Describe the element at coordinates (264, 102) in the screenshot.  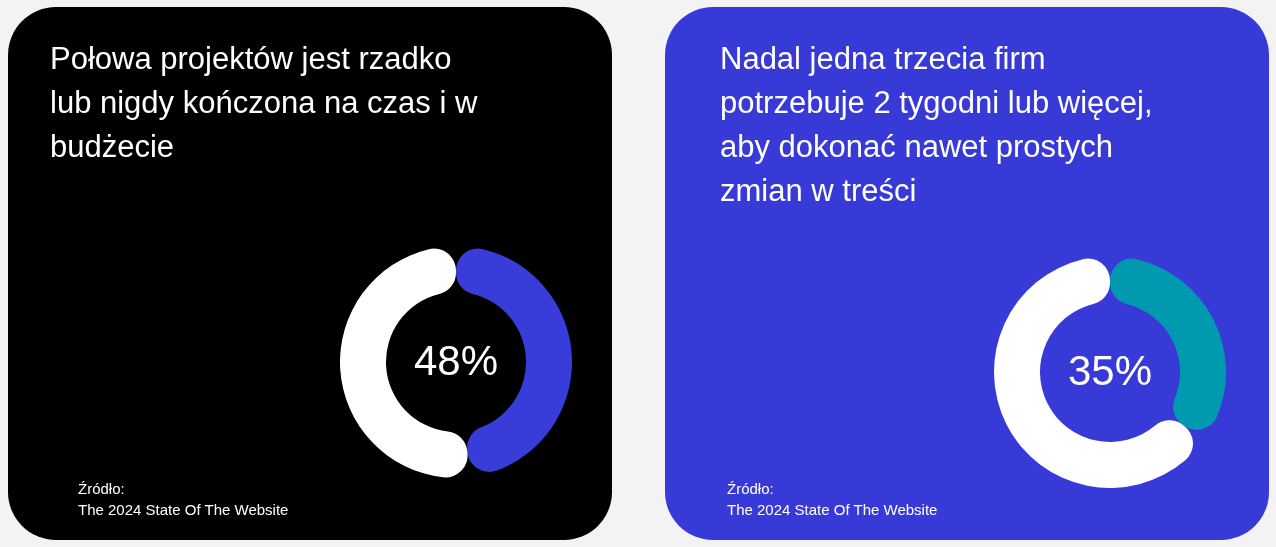
I see `chart-title: Połowa projektów jest rzadko lub nigdy kończona na czas i w budżecie` at that location.